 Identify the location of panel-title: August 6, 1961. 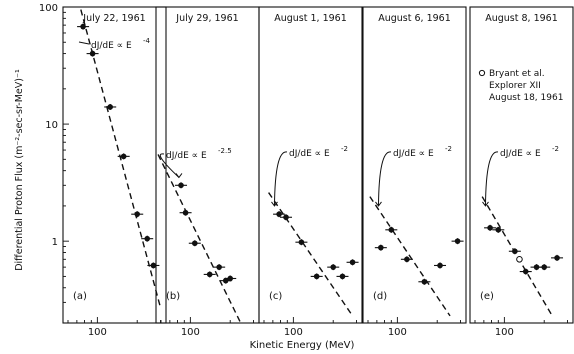
(414, 18).